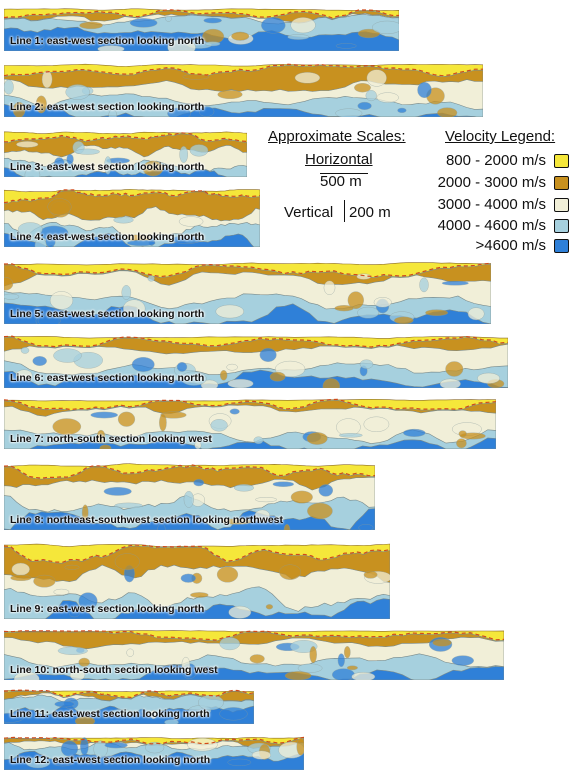  Describe the element at coordinates (339, 159) in the screenshot. I see `horizontal-scale-label: Horizontal` at that location.